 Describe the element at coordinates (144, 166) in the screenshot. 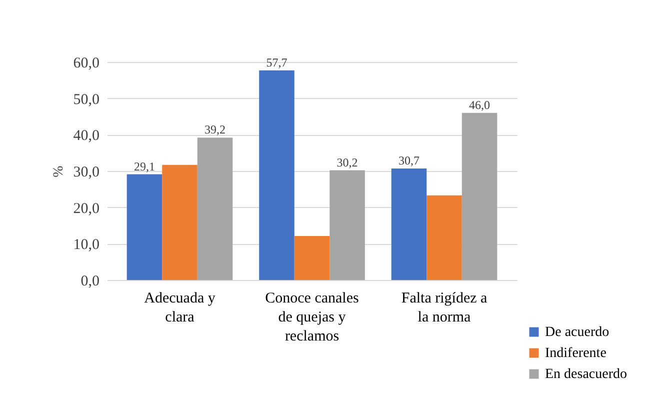

I see `data-label: 29,1` at that location.